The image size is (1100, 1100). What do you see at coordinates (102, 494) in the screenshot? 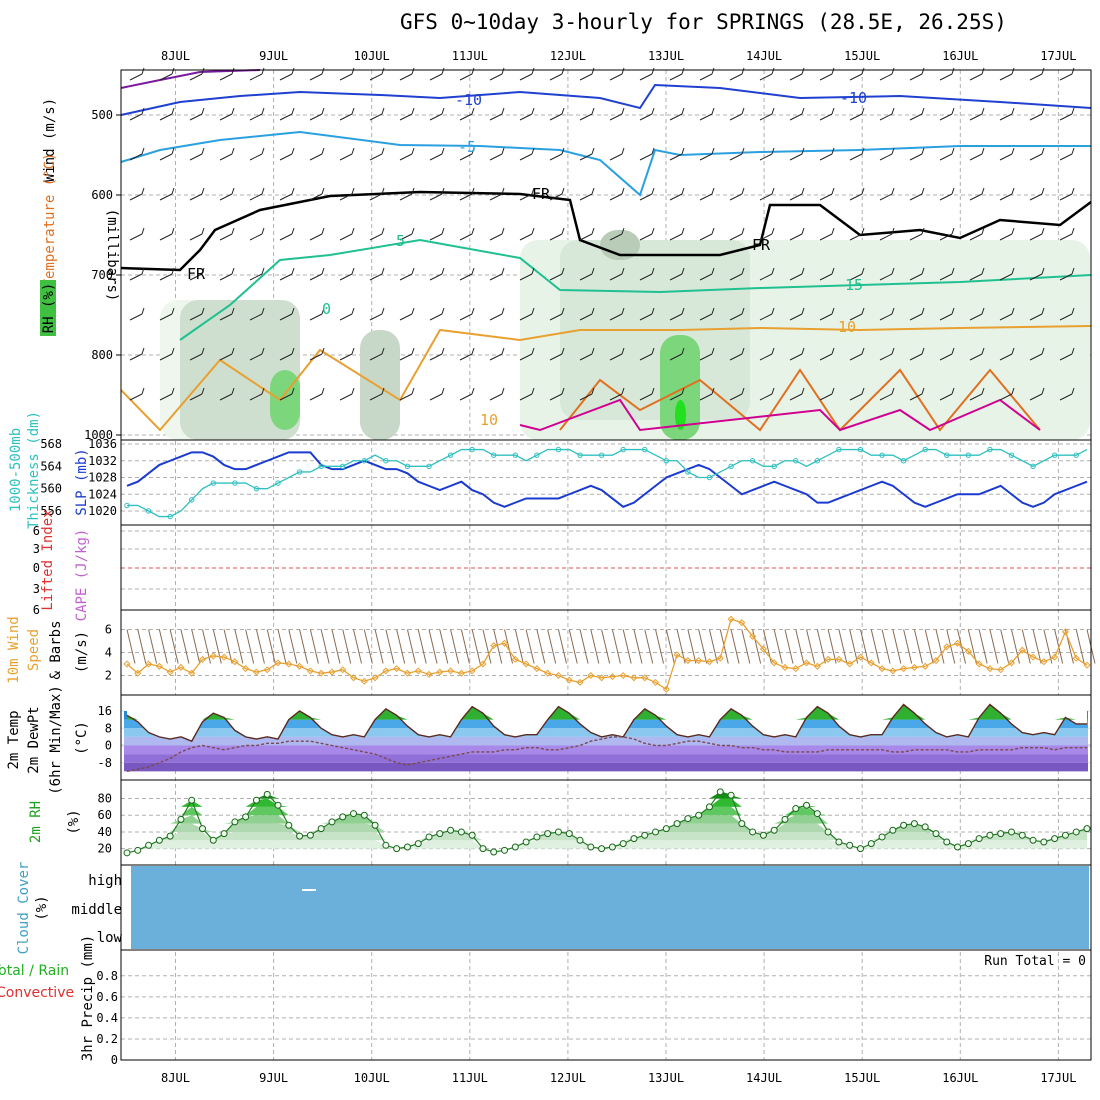
I see `slp-tick-label: 1024` at bounding box center [102, 494].